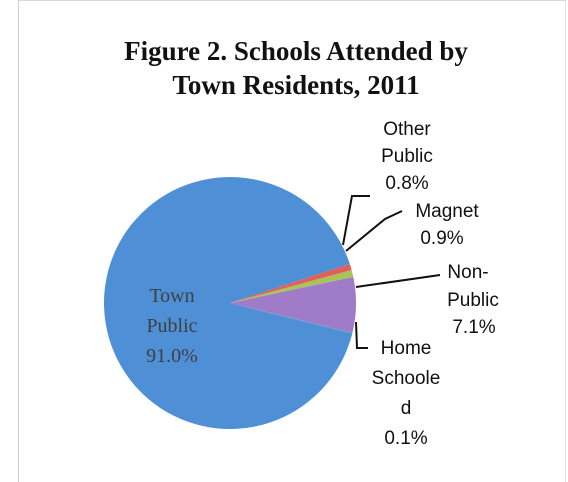 The image size is (568, 482). Describe the element at coordinates (295, 85) in the screenshot. I see `chart-title-line-2: Town Residents, 2011` at that location.